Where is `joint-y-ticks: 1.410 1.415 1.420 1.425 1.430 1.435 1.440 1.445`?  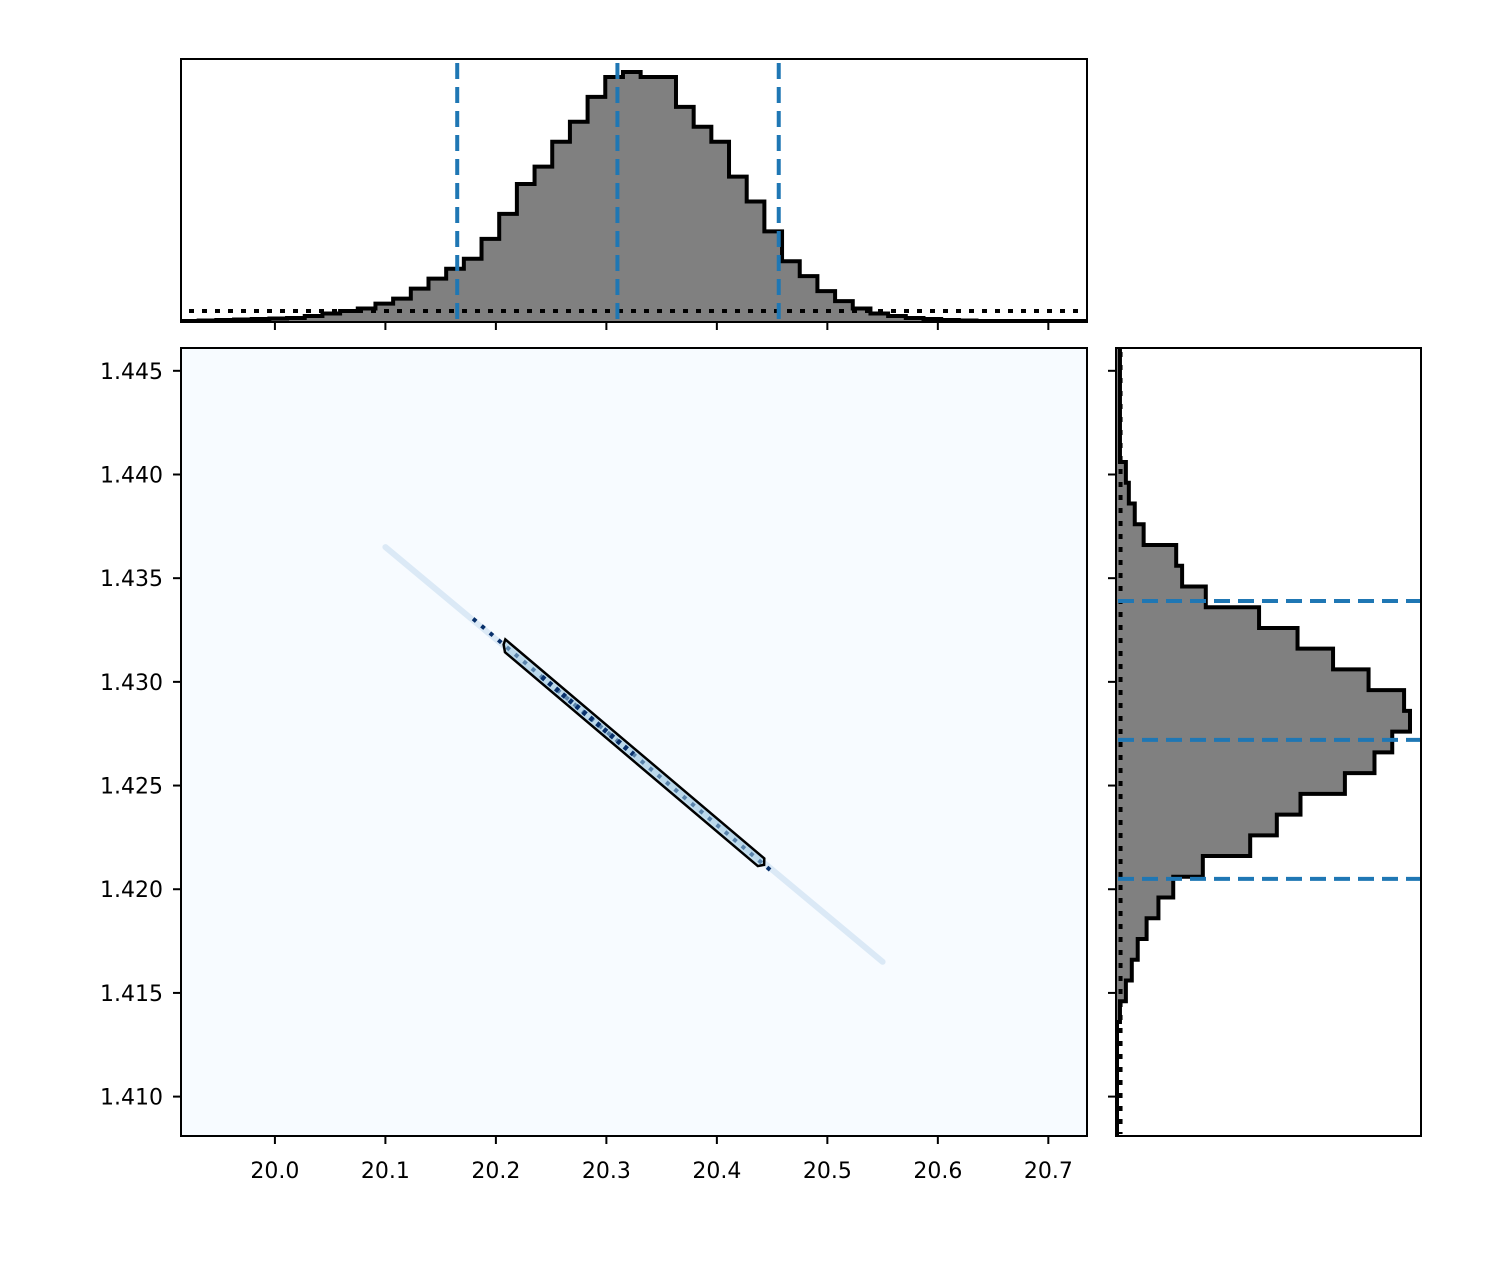 joint-y-ticks: 1.410 1.415 1.420 1.425 1.430 1.435 1.440 1.445 is located at coordinates (140, 735).